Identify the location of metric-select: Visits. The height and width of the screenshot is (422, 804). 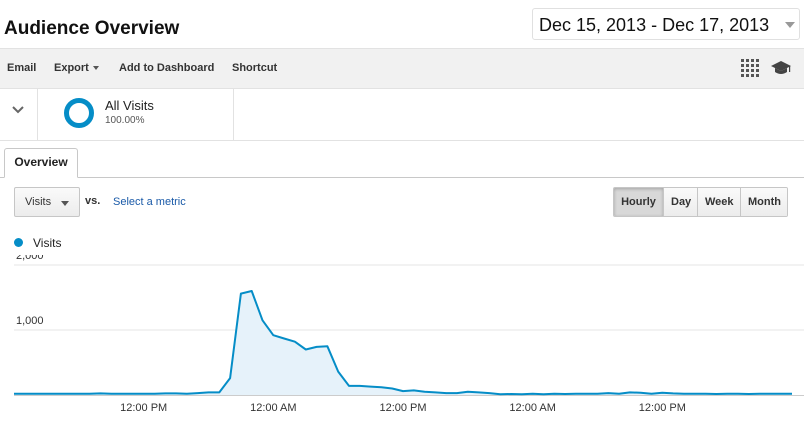
(47, 202).